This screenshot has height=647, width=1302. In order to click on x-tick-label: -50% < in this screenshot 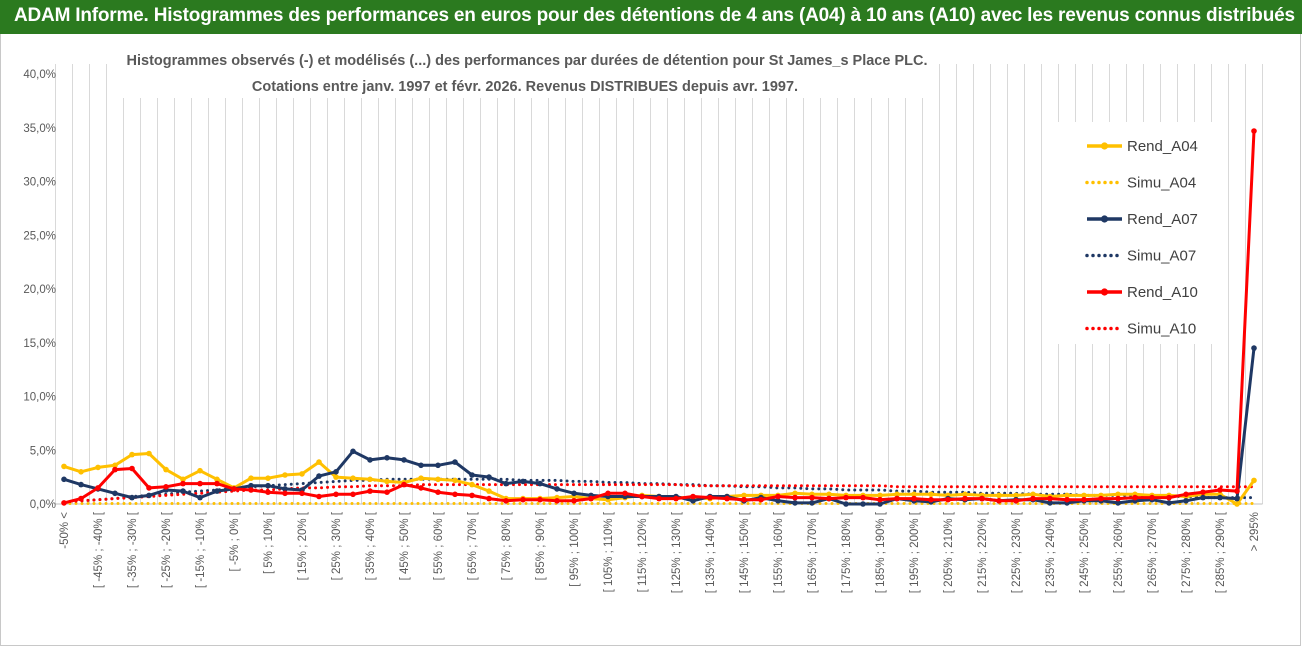, I will do `click(65, 530)`.